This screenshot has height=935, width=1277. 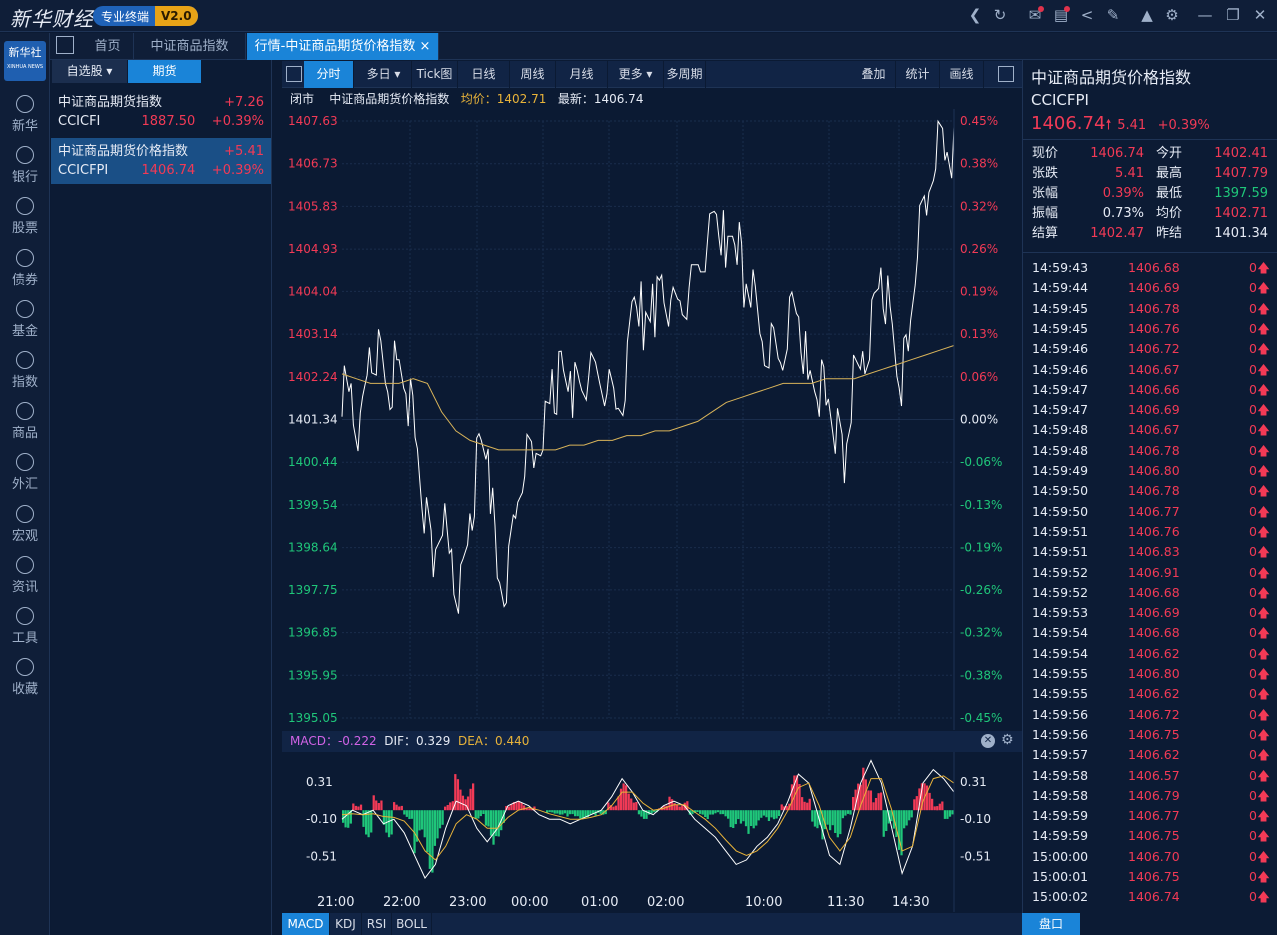 What do you see at coordinates (25, 165) in the screenshot?
I see `nav-item-1: 银行` at bounding box center [25, 165].